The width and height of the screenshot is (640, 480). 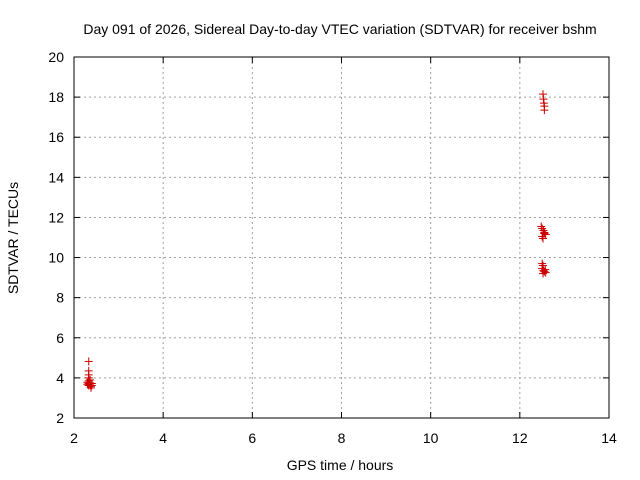 I want to click on x-tick-label: 8, so click(x=342, y=438).